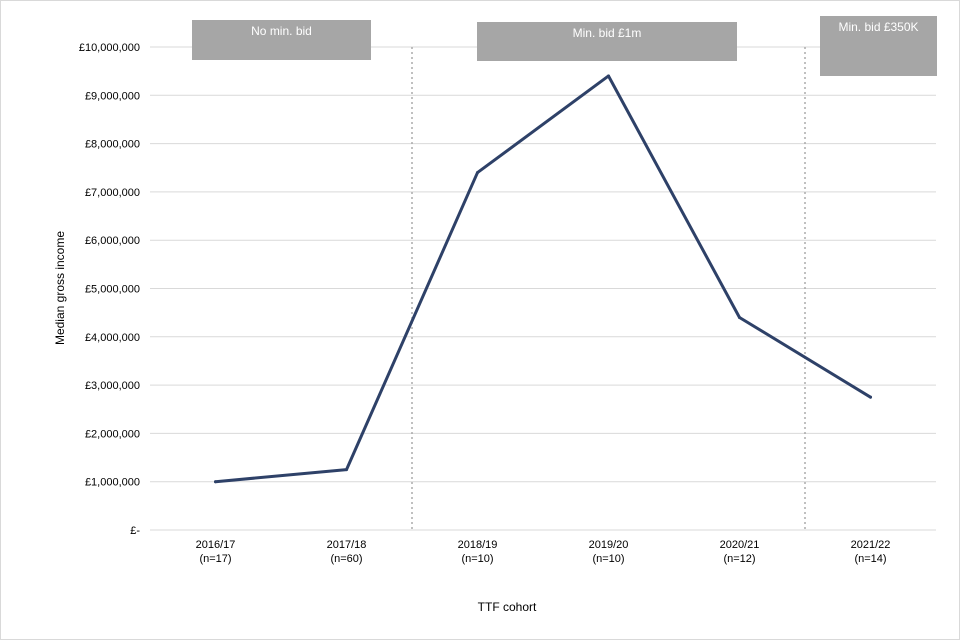 This screenshot has height=640, width=960. I want to click on x-tick-count: (n=17), so click(215, 559).